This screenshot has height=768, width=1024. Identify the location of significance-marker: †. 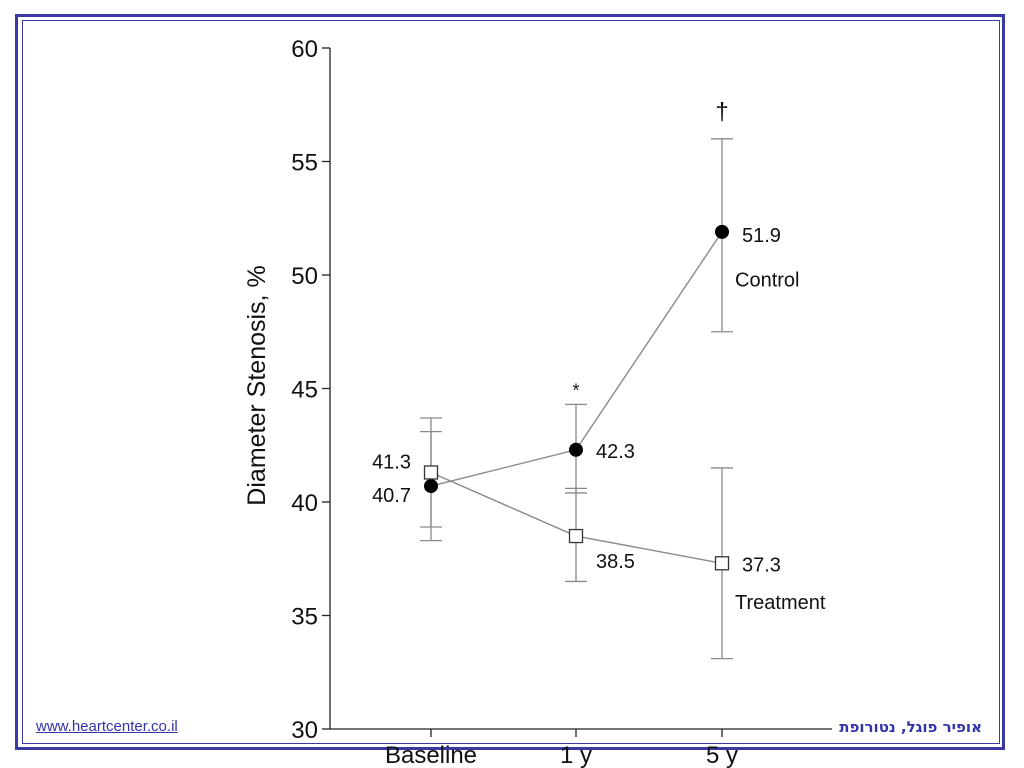
(721, 112).